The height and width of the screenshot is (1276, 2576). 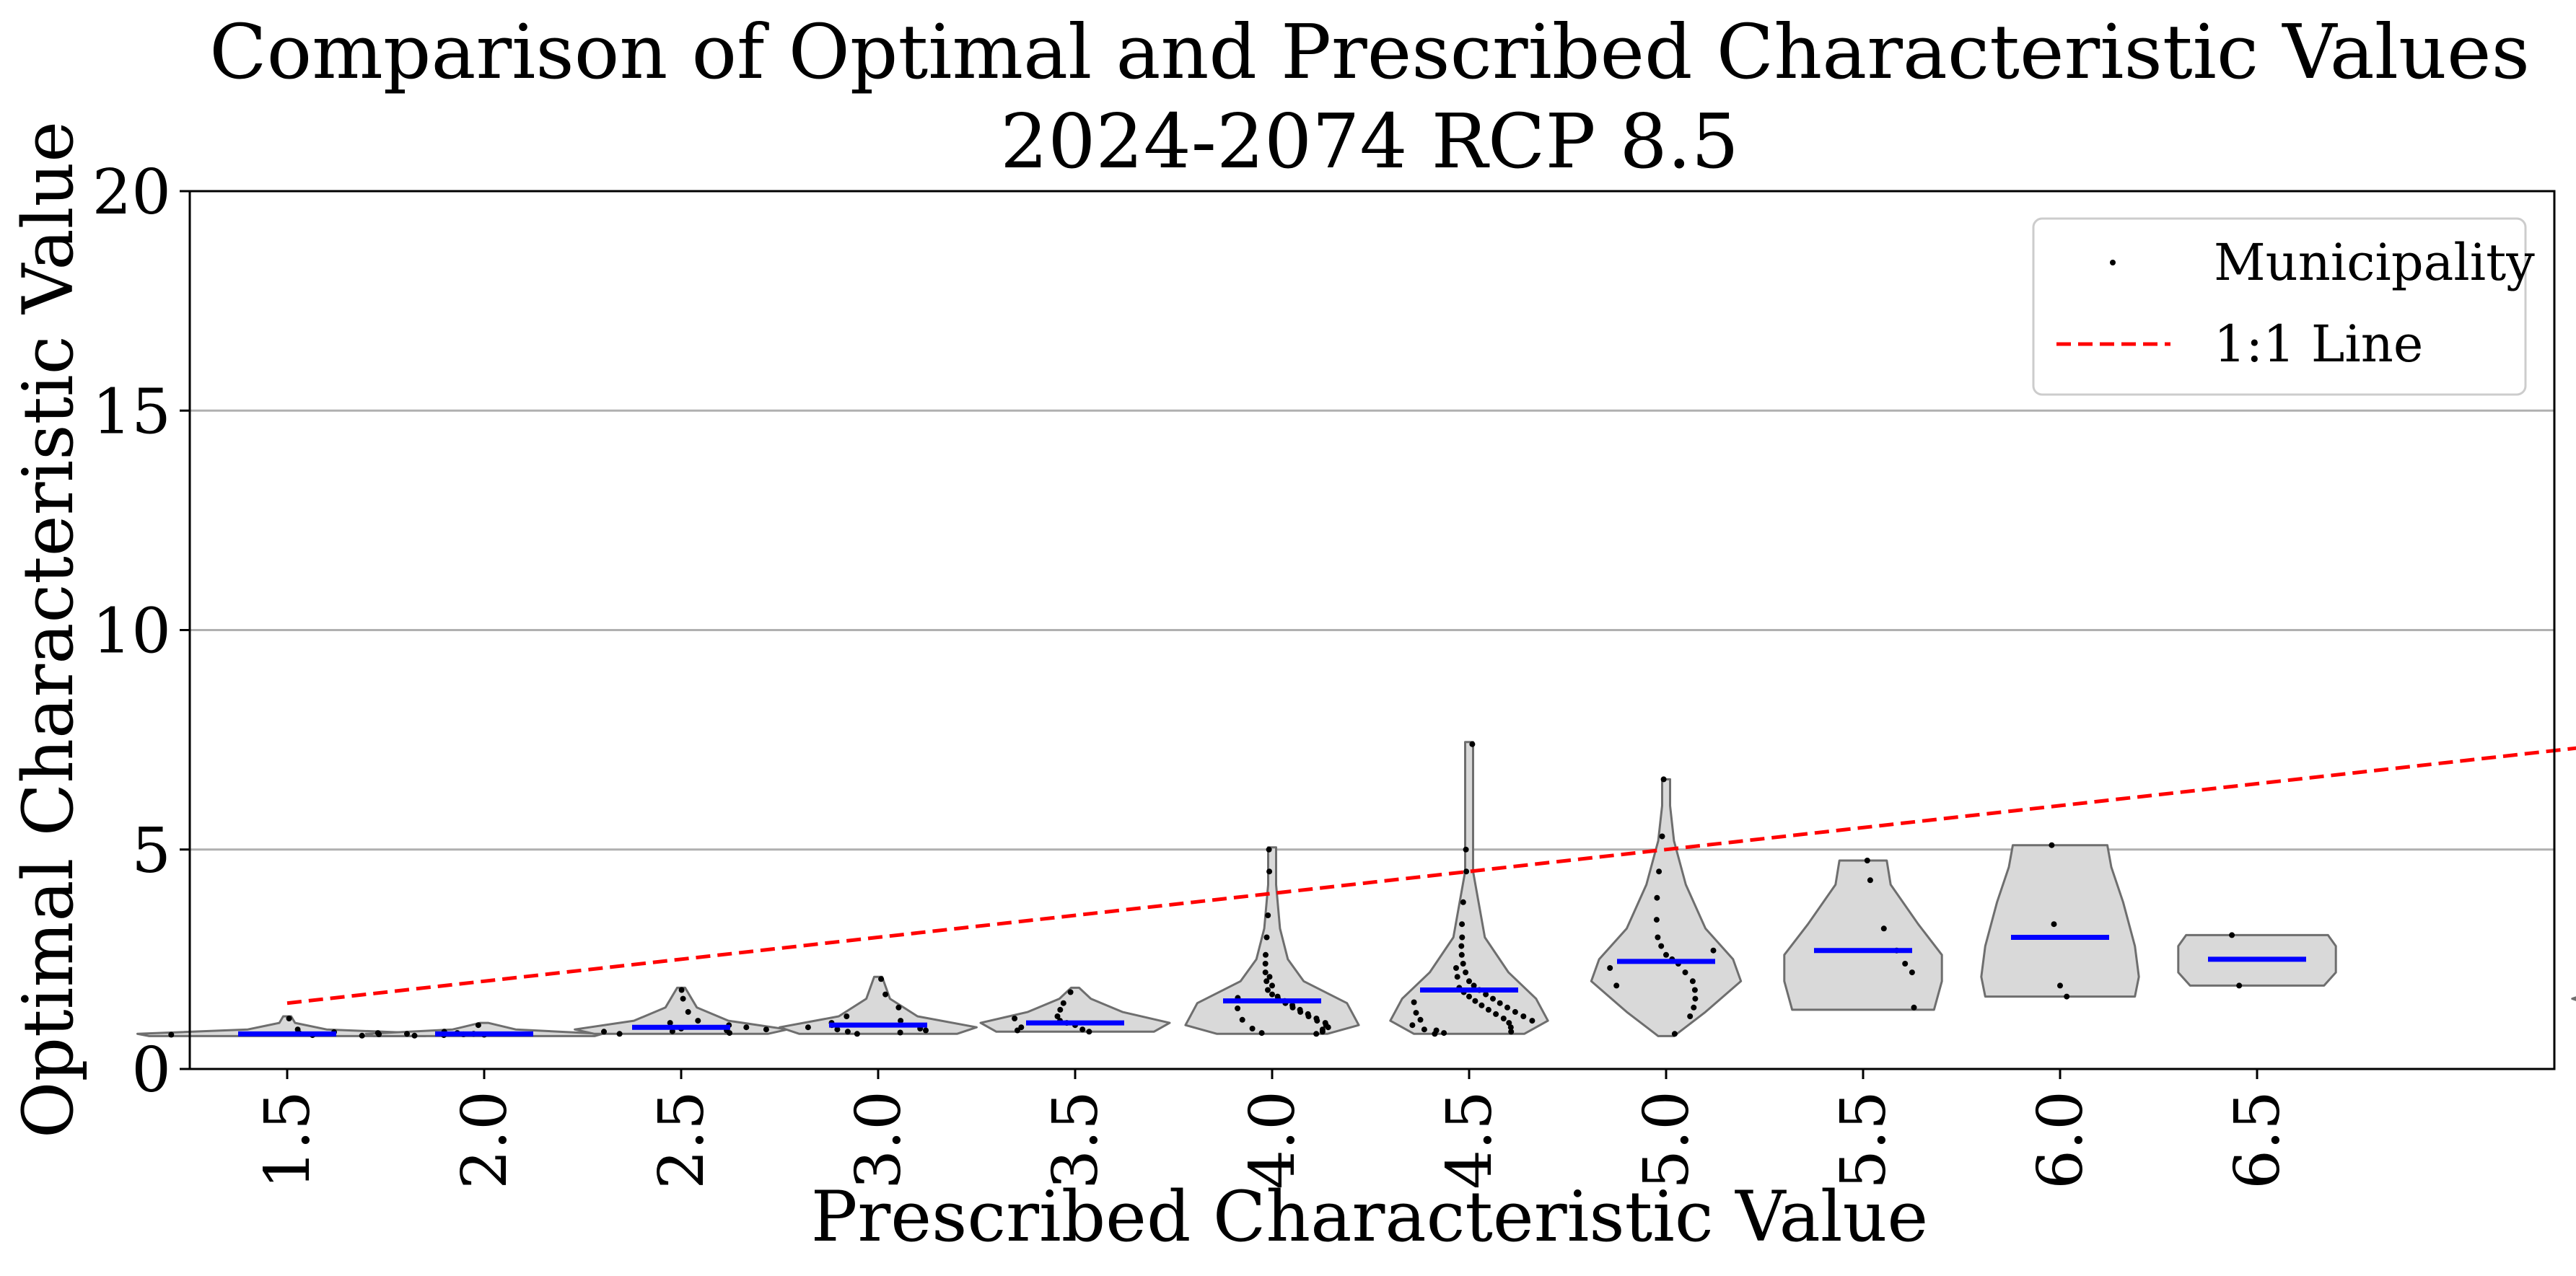 I want to click on x-tick-label-6: 4.5, so click(x=1470, y=1140).